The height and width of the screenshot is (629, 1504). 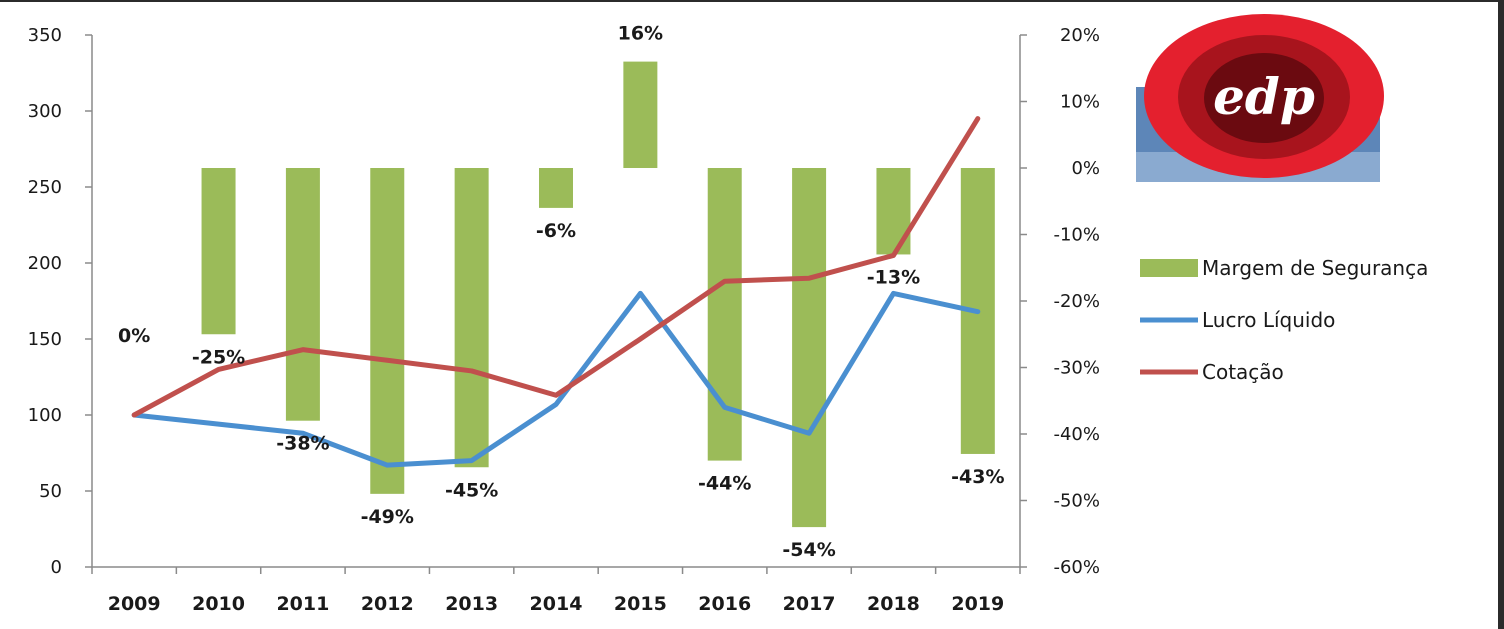 What do you see at coordinates (387, 517) in the screenshot?
I see `bar-data-label: -49%` at bounding box center [387, 517].